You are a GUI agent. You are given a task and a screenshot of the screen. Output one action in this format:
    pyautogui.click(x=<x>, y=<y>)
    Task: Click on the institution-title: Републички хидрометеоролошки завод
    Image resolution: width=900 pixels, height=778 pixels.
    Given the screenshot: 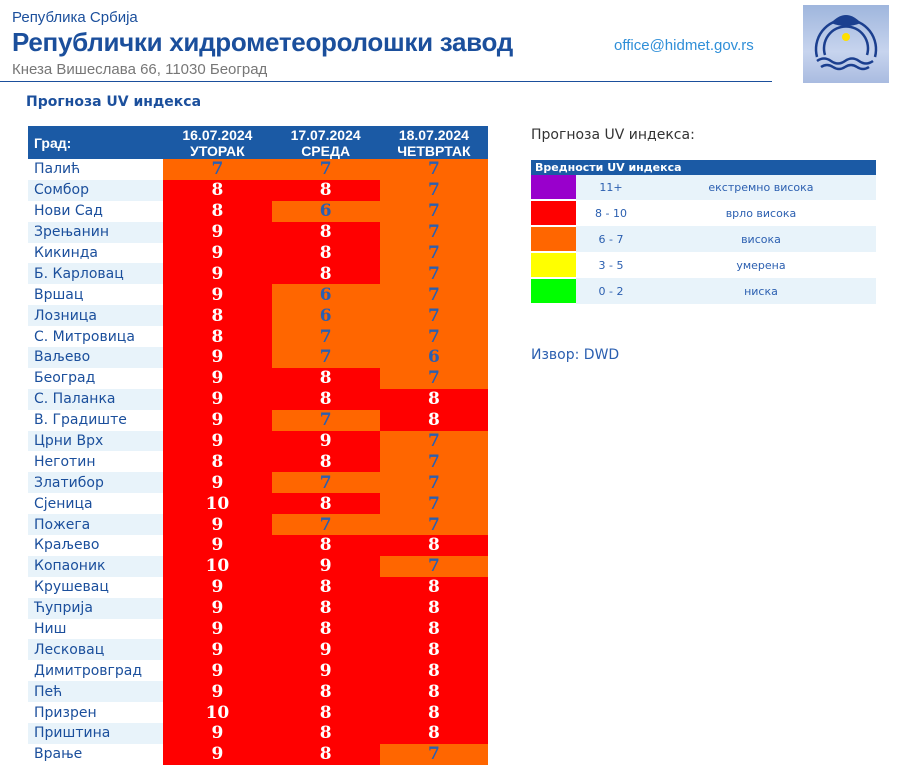 What is the action you would take?
    pyautogui.click(x=262, y=42)
    